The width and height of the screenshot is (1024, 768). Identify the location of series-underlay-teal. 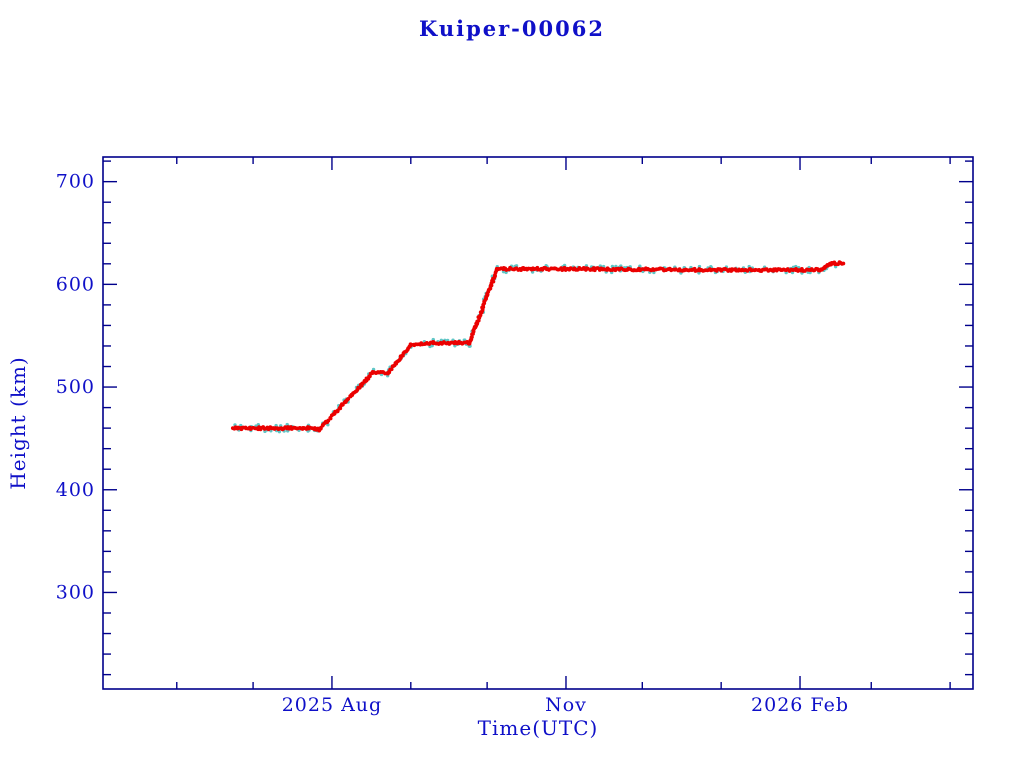
(535, 348).